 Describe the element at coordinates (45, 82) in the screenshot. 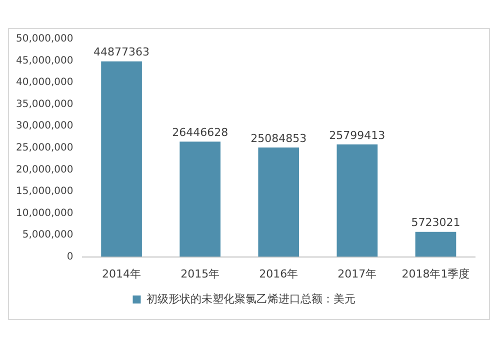

I see `y-tick-label: 40,000,000` at that location.